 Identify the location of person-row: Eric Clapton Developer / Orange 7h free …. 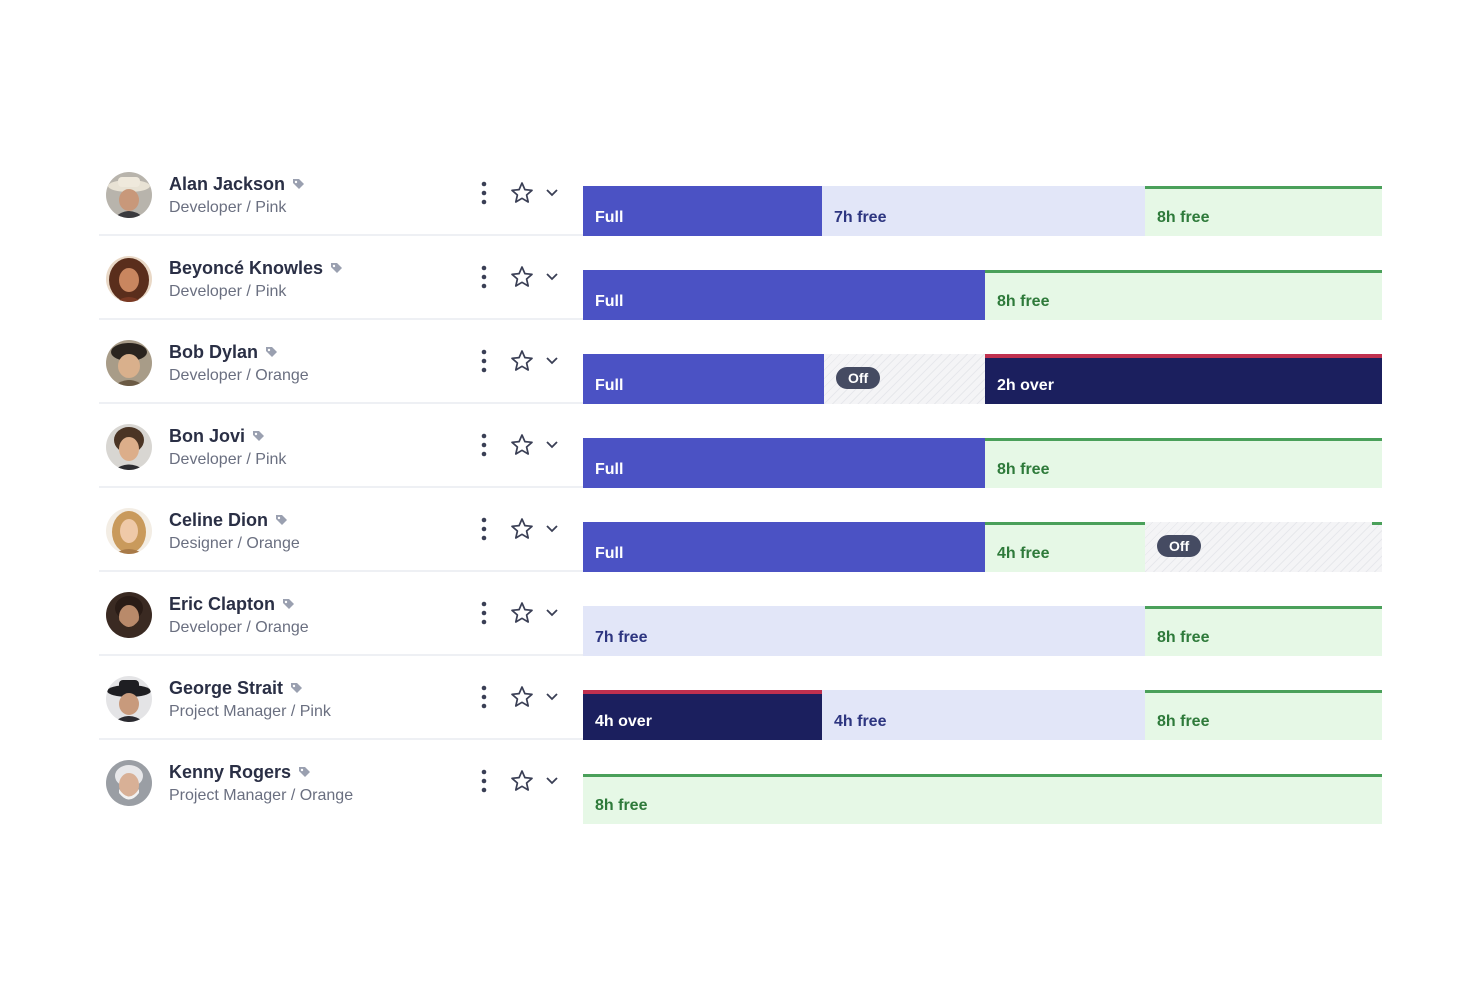
(740, 614).